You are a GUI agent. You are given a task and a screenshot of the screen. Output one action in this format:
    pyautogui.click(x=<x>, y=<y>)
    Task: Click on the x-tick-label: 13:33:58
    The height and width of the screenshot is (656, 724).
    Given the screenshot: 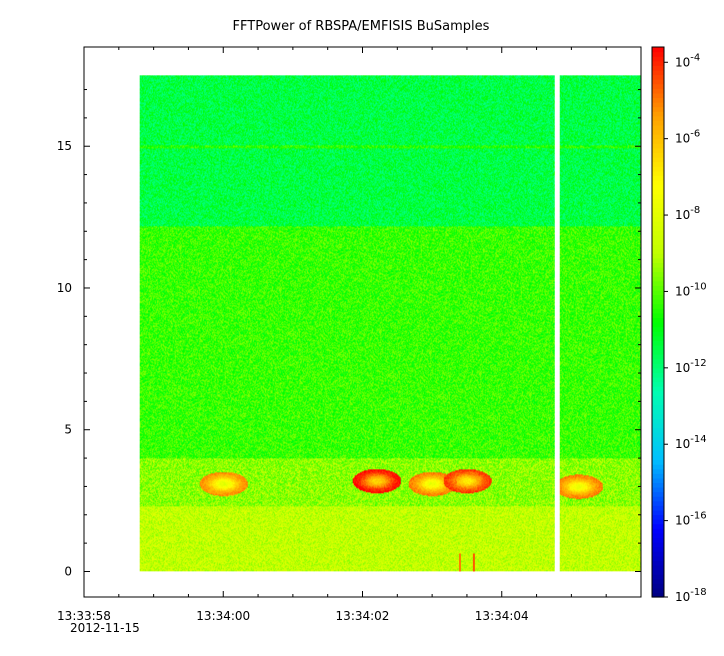 What is the action you would take?
    pyautogui.click(x=84, y=616)
    